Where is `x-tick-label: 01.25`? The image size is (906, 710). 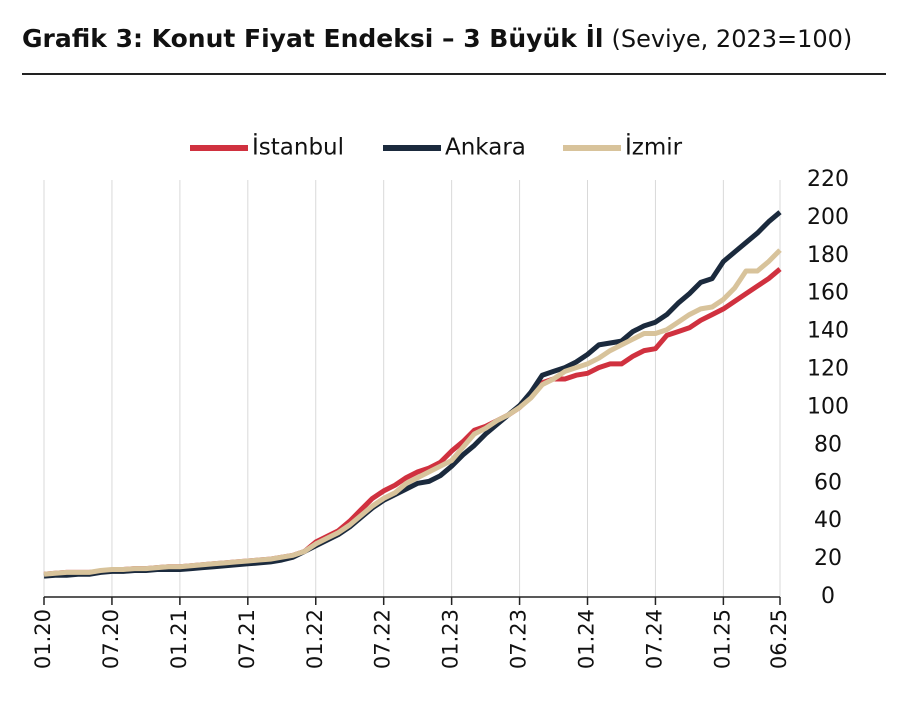 x-tick-label: 01.25 is located at coordinates (722, 639).